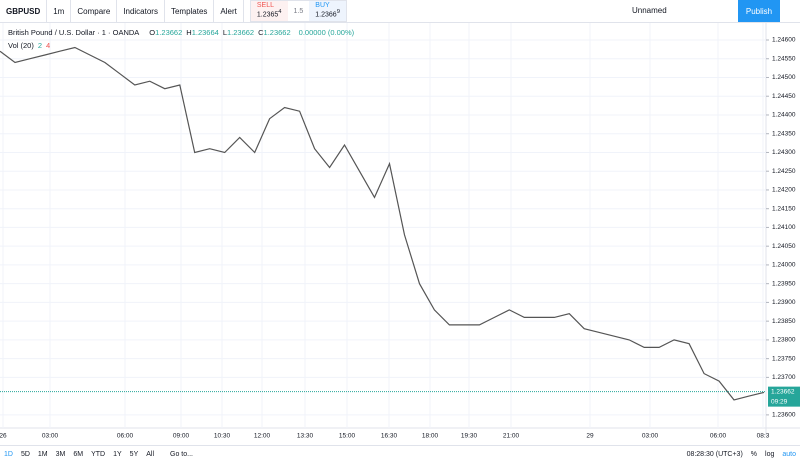 The image size is (800, 462). Describe the element at coordinates (205, 32) in the screenshot. I see `ohlc-value: 1.23664` at that location.